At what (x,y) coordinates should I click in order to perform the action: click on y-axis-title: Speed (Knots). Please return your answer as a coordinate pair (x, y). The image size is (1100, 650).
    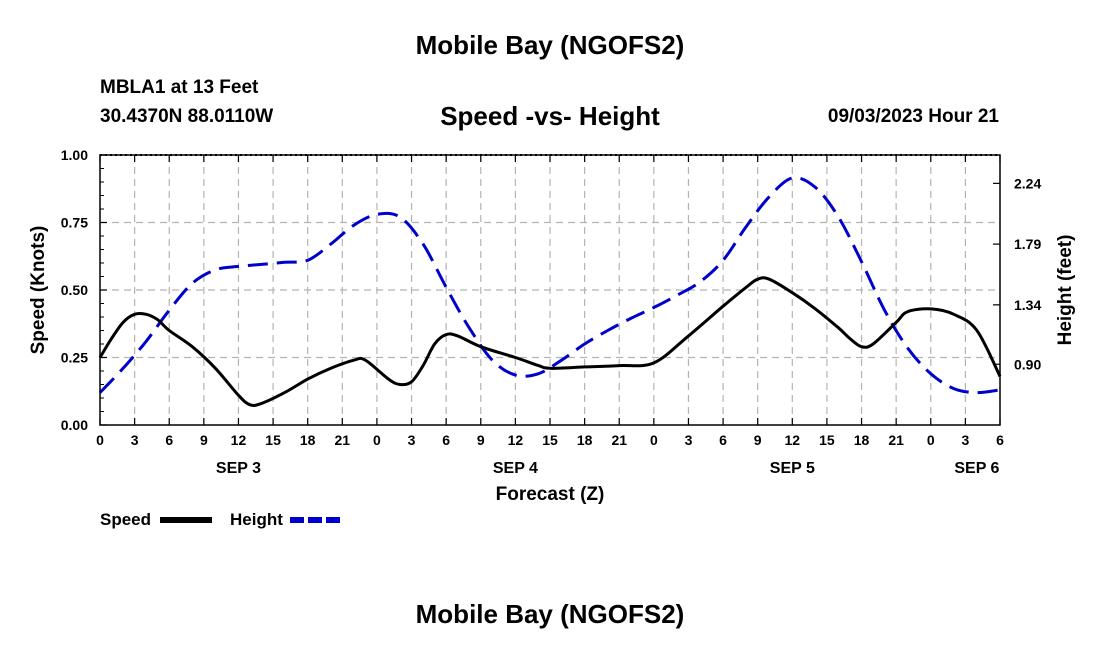
    Looking at the image, I should click on (38, 290).